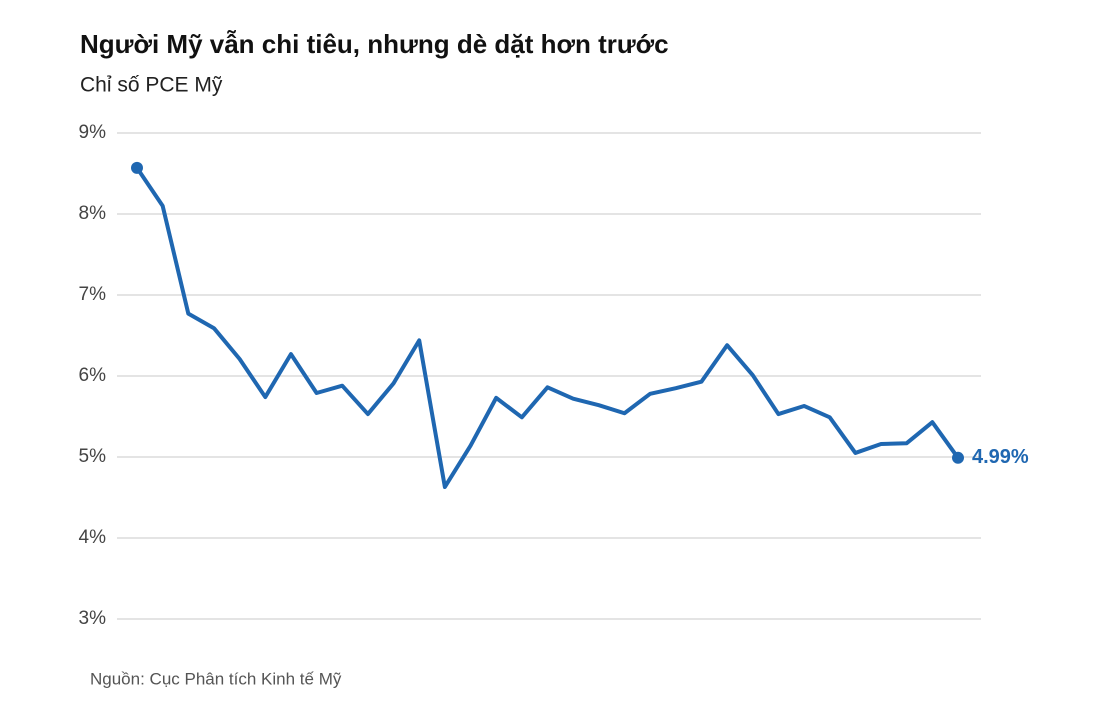 The width and height of the screenshot is (1112, 707). I want to click on y-tick-label: 8%, so click(93, 213).